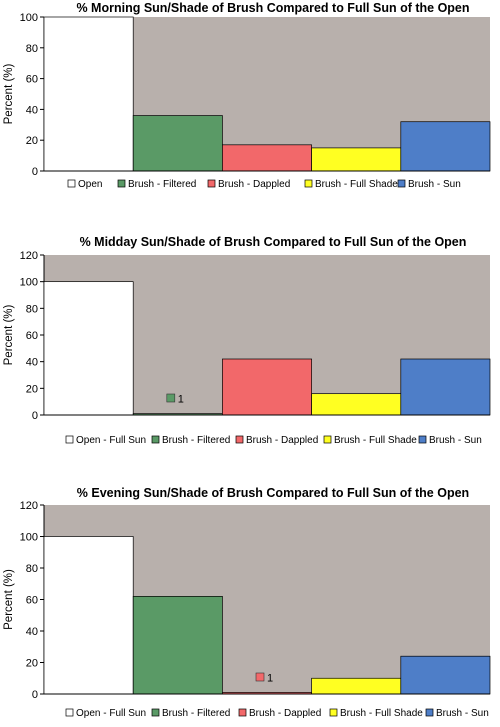 The image size is (500, 727). Describe the element at coordinates (90, 184) in the screenshot. I see `legend-label: Open` at that location.